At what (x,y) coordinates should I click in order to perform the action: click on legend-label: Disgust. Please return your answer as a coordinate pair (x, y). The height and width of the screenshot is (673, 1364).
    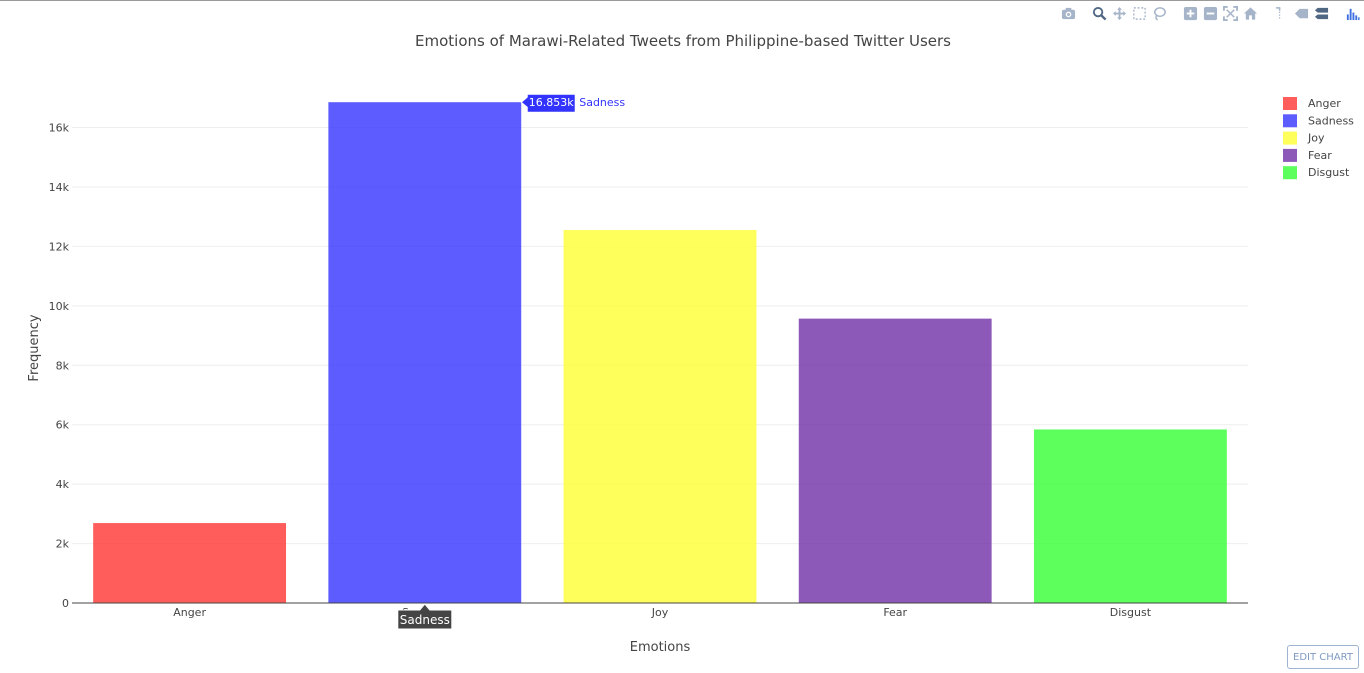
    Looking at the image, I should click on (1329, 172).